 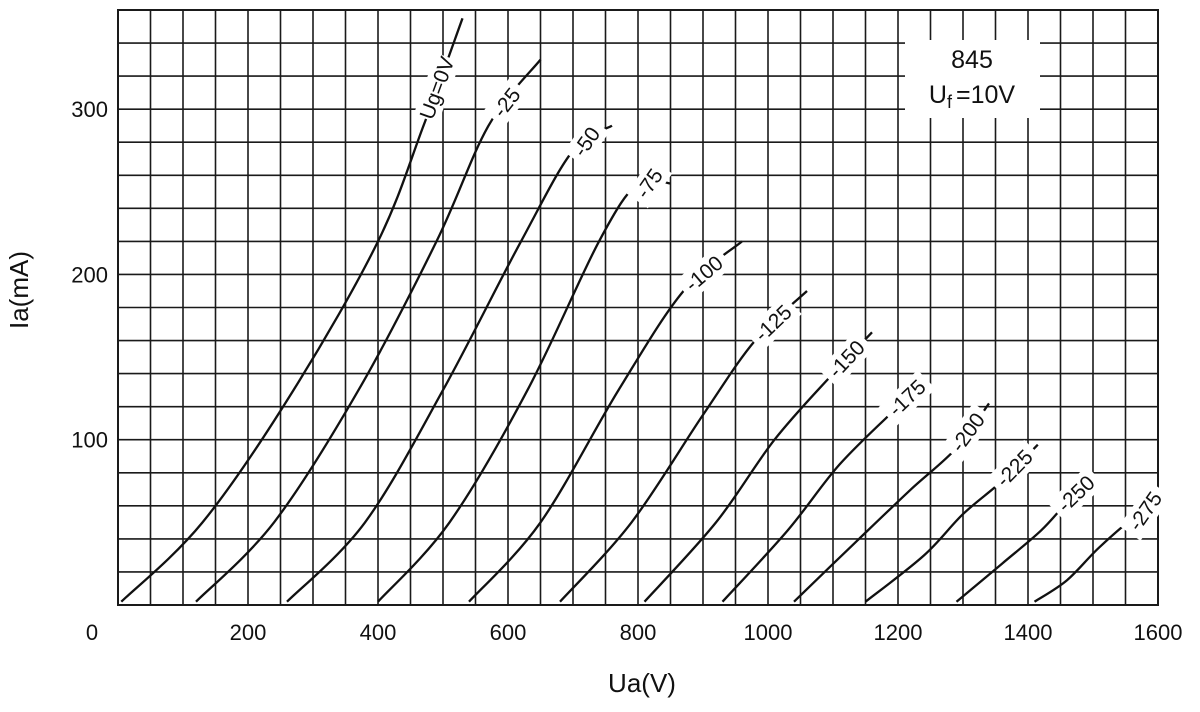 I want to click on x-tick-label: 1600, so click(x=1158, y=632).